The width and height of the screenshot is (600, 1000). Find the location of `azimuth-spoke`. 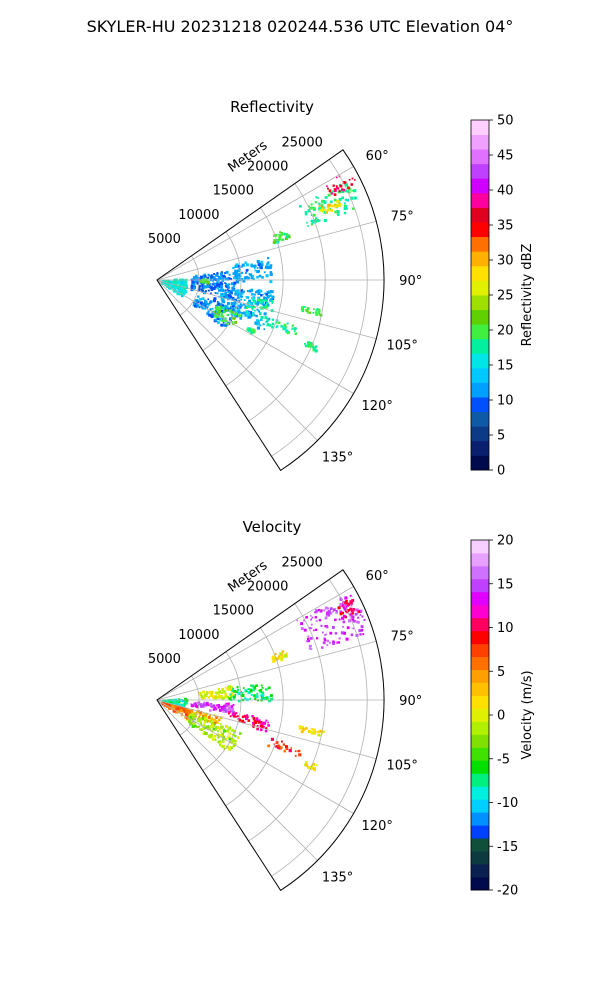

azimuth-spoke is located at coordinates (237, 360).